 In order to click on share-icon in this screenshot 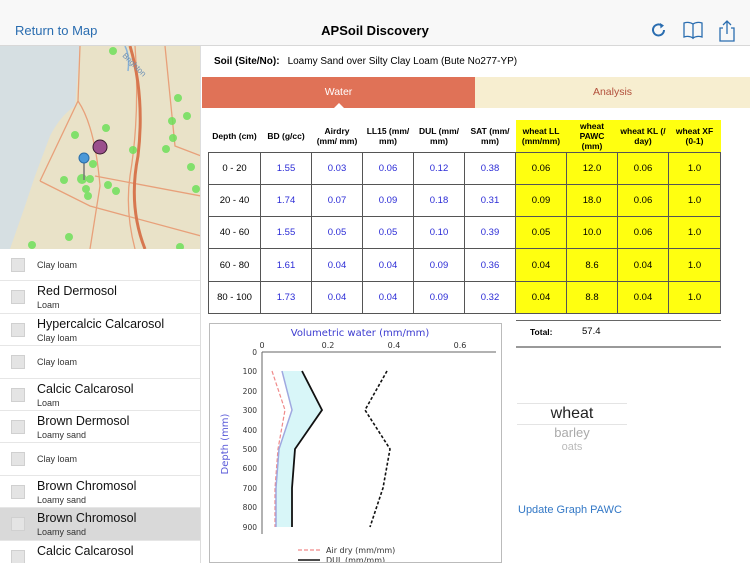, I will do `click(727, 31)`.